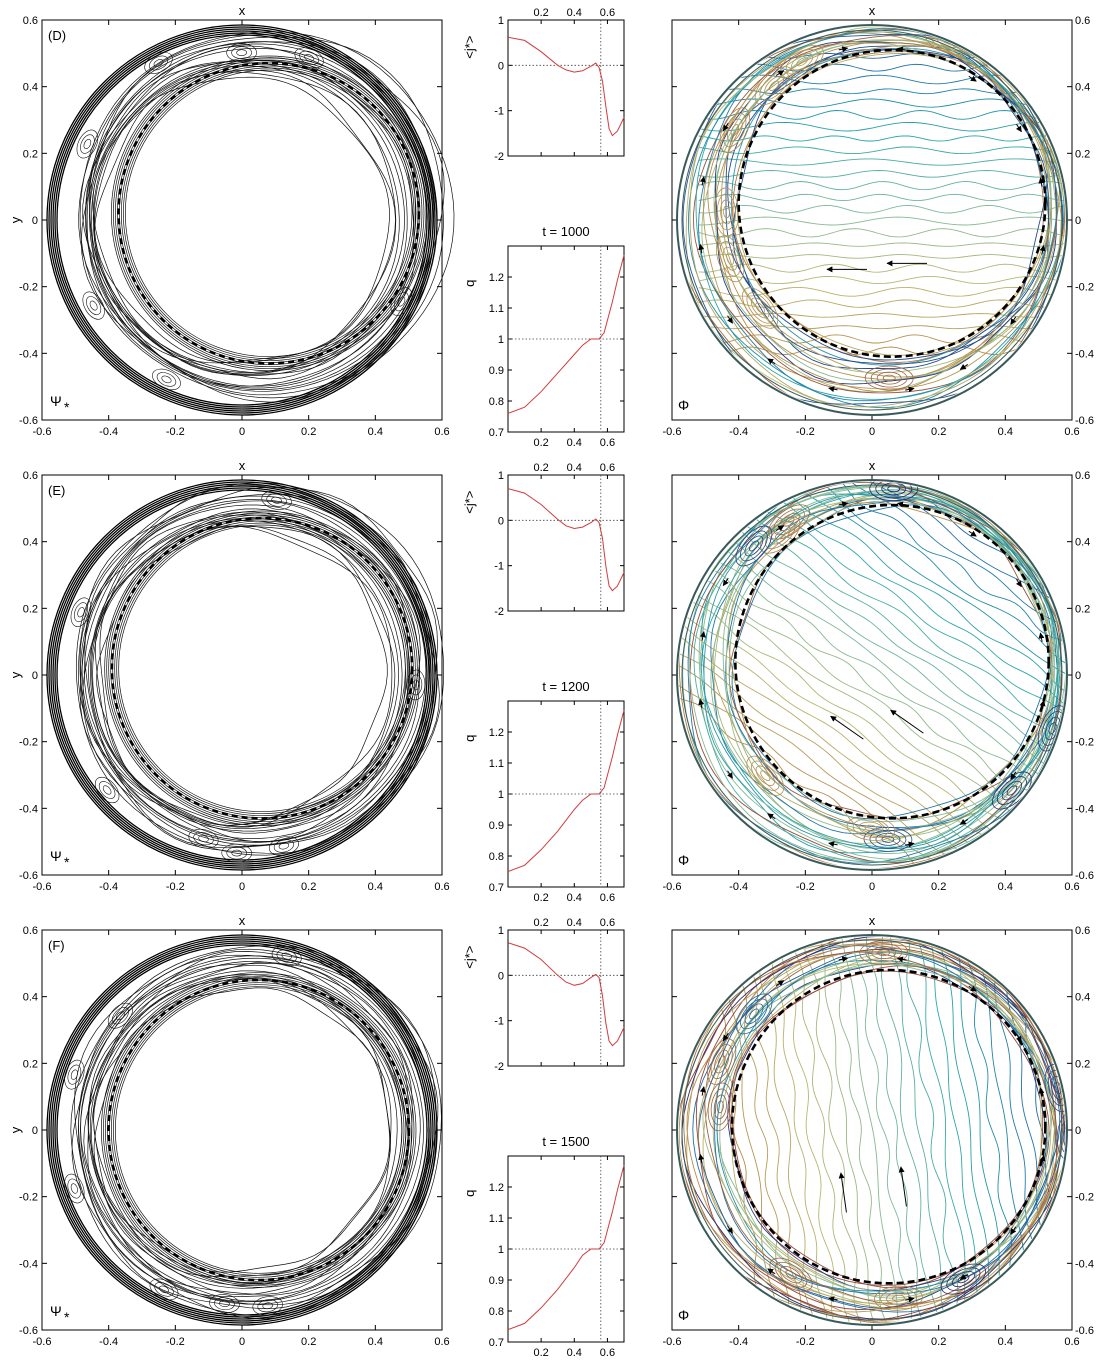 Image resolution: width=1112 pixels, height=1364 pixels. I want to click on phi-ytick-label: 0, so click(1078, 676).